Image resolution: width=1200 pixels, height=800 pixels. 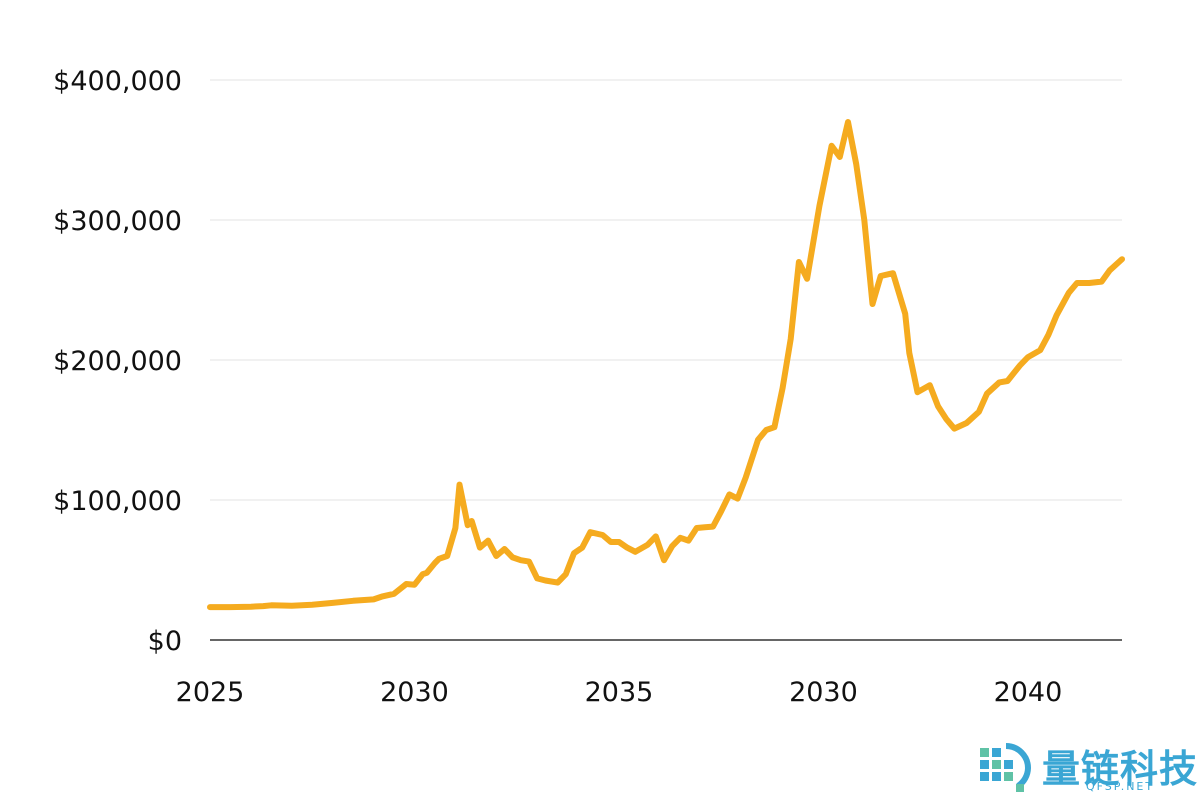 I want to click on x-tick-label: 2025, so click(x=210, y=692).